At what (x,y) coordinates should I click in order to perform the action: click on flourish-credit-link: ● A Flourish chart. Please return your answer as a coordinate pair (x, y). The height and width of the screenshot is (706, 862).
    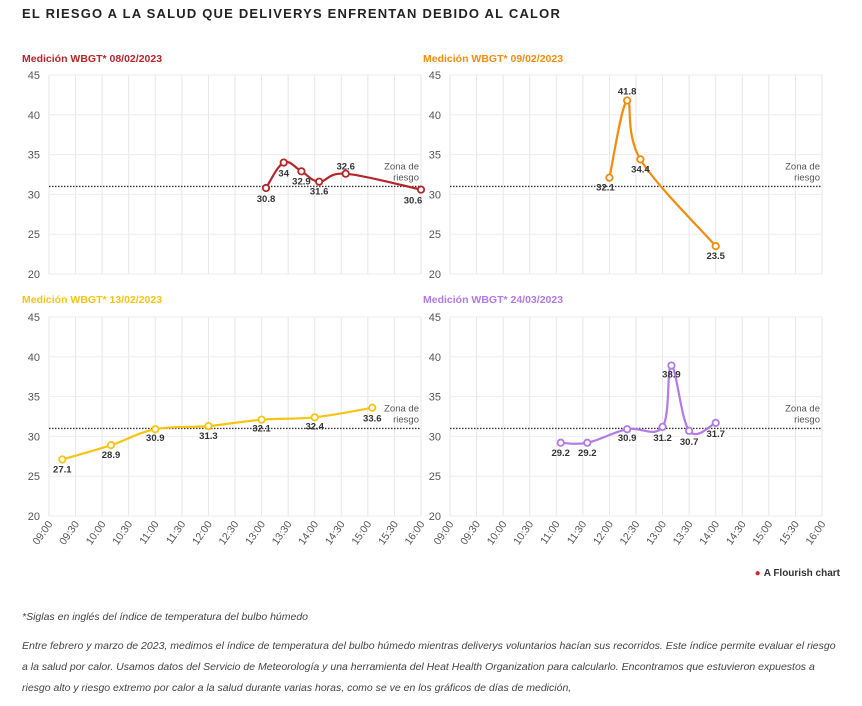
    Looking at the image, I should click on (797, 573).